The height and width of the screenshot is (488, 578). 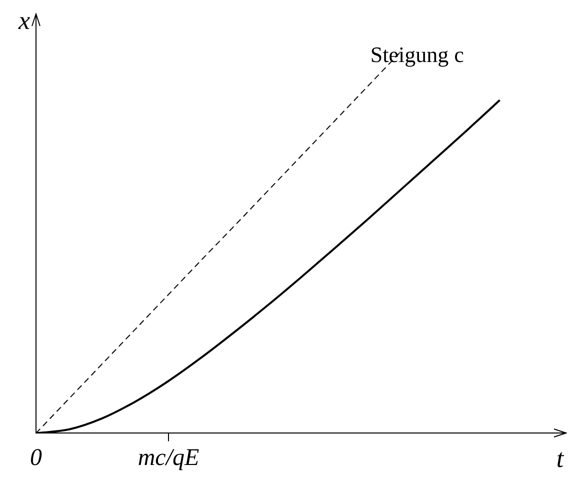 What do you see at coordinates (560, 459) in the screenshot?
I see `x-axis-title: t` at bounding box center [560, 459].